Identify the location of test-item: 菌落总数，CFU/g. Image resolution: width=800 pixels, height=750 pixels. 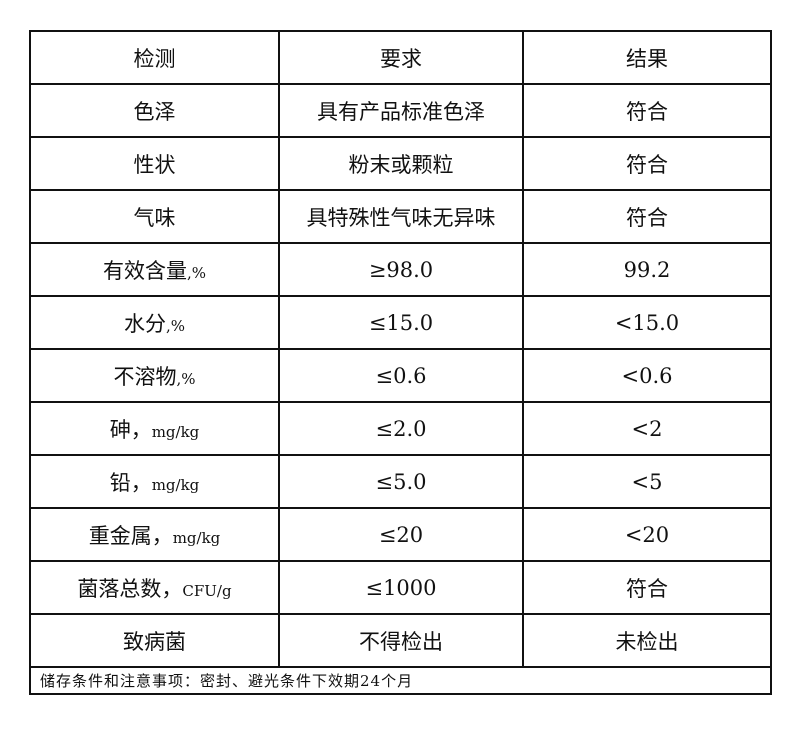
(154, 587).